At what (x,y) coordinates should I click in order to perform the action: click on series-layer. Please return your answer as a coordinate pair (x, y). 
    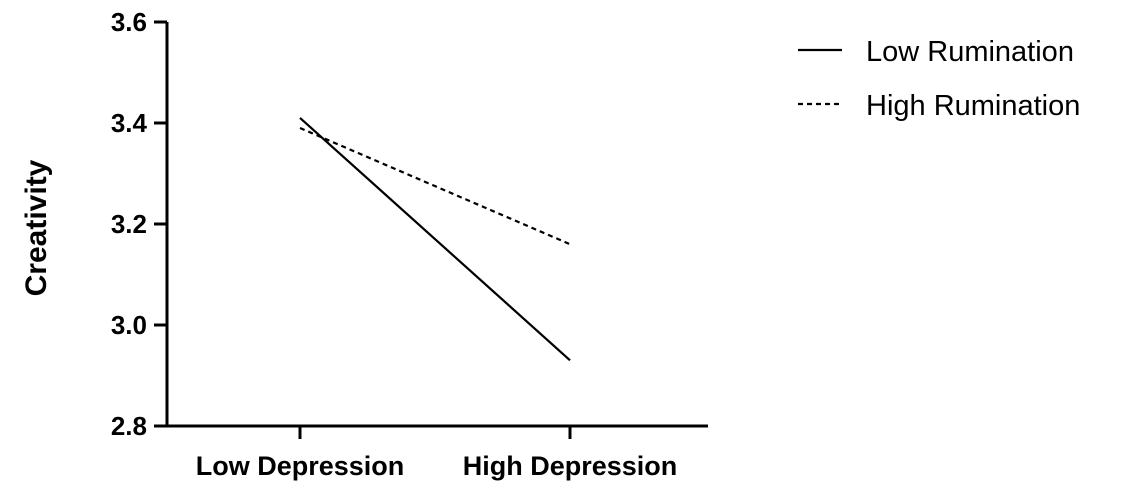
    Looking at the image, I should click on (435, 239).